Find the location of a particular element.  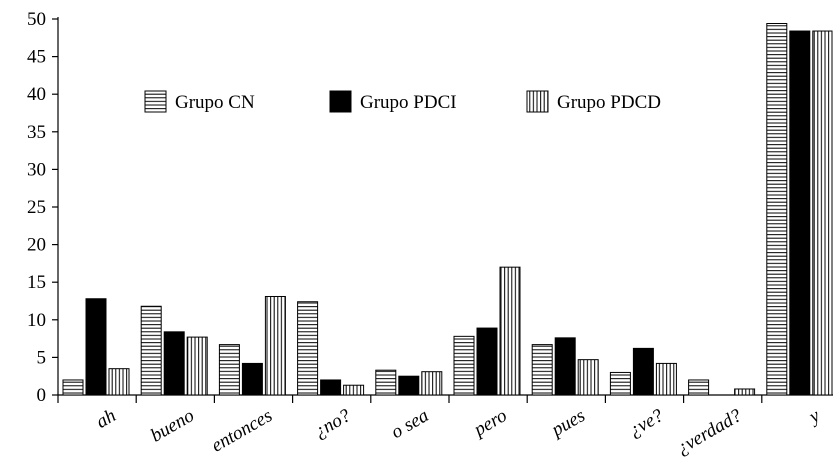

y-axis: 0 5 10 15 20 25 30 35 40 45 50 is located at coordinates (43, 207).